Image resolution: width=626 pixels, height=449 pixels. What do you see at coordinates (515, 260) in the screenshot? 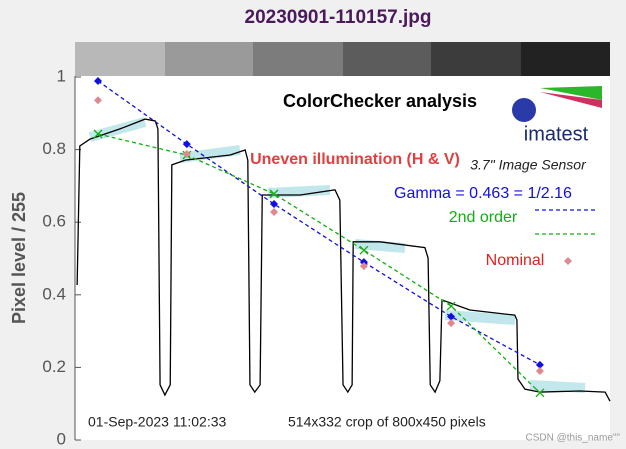
I see `legend-label: Nominal` at bounding box center [515, 260].